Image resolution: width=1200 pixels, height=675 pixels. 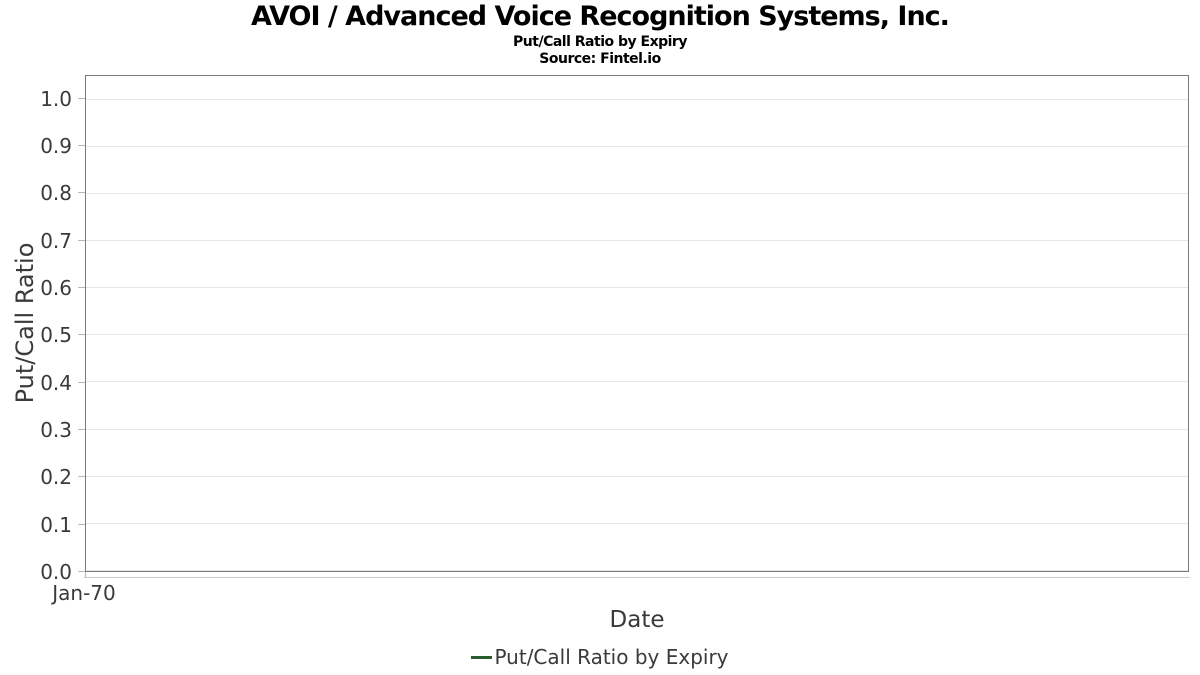 What do you see at coordinates (84, 593) in the screenshot?
I see `x-tick-label: Jan-70` at bounding box center [84, 593].